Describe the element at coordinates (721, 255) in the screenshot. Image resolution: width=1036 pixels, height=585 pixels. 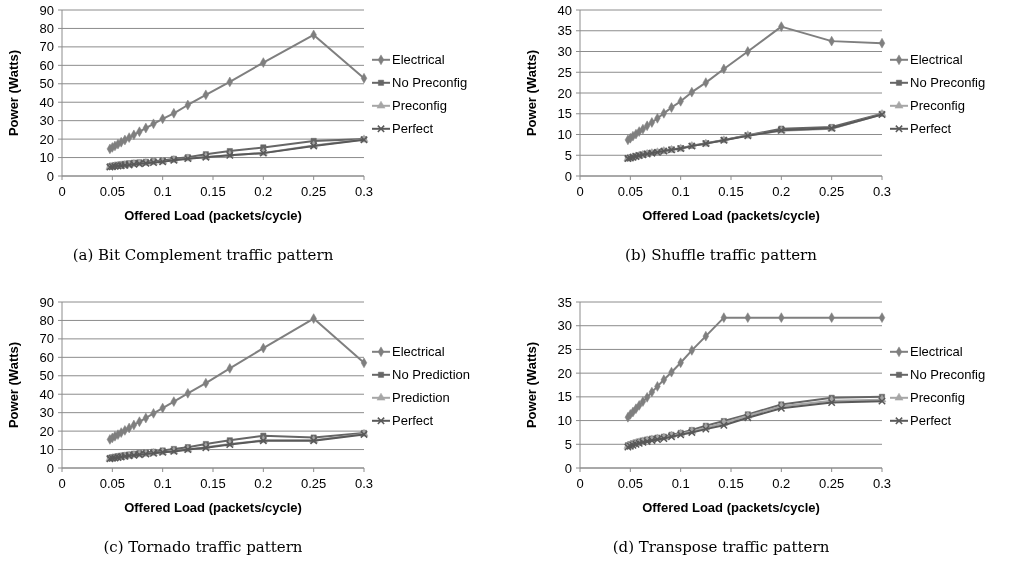
I see `text: (b) Shuffle traffic pattern` at that location.